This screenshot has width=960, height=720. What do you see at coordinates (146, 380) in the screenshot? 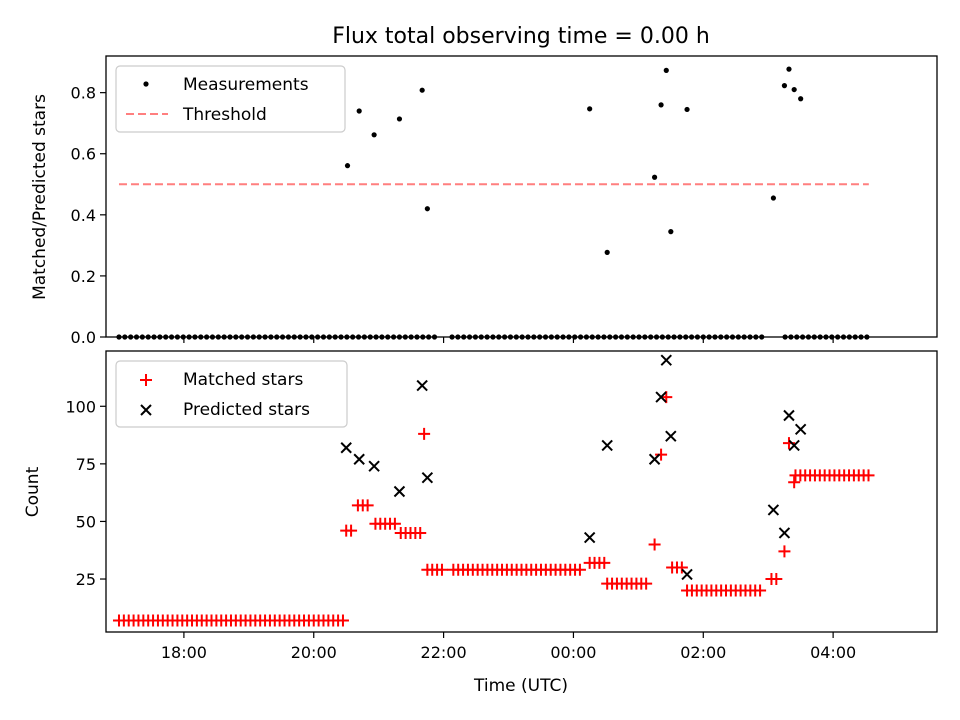
I see `legend-marker-matched` at bounding box center [146, 380].